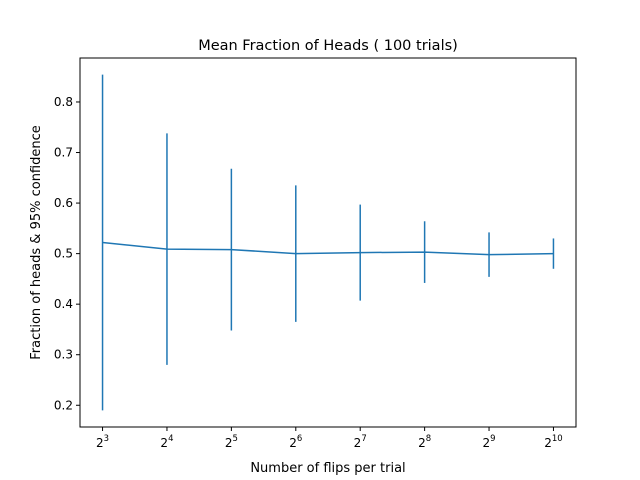 The image size is (640, 480). I want to click on y-tick-label: 0.5, so click(63, 254).